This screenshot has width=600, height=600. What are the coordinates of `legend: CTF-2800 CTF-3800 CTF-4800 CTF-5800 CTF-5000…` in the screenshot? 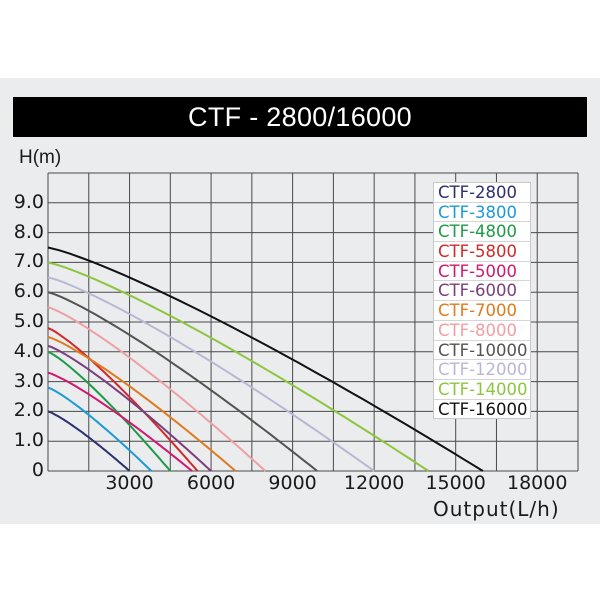 It's located at (482, 301).